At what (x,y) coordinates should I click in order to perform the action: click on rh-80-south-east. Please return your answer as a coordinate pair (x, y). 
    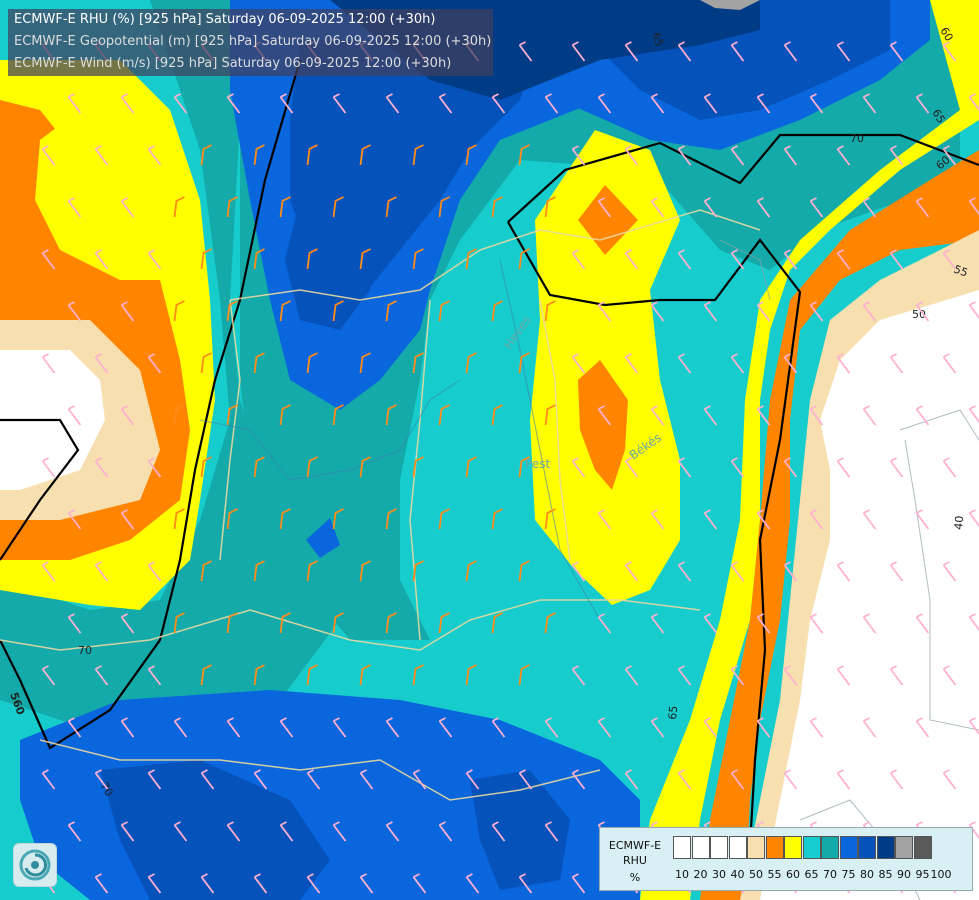
    Looking at the image, I should click on (520, 830).